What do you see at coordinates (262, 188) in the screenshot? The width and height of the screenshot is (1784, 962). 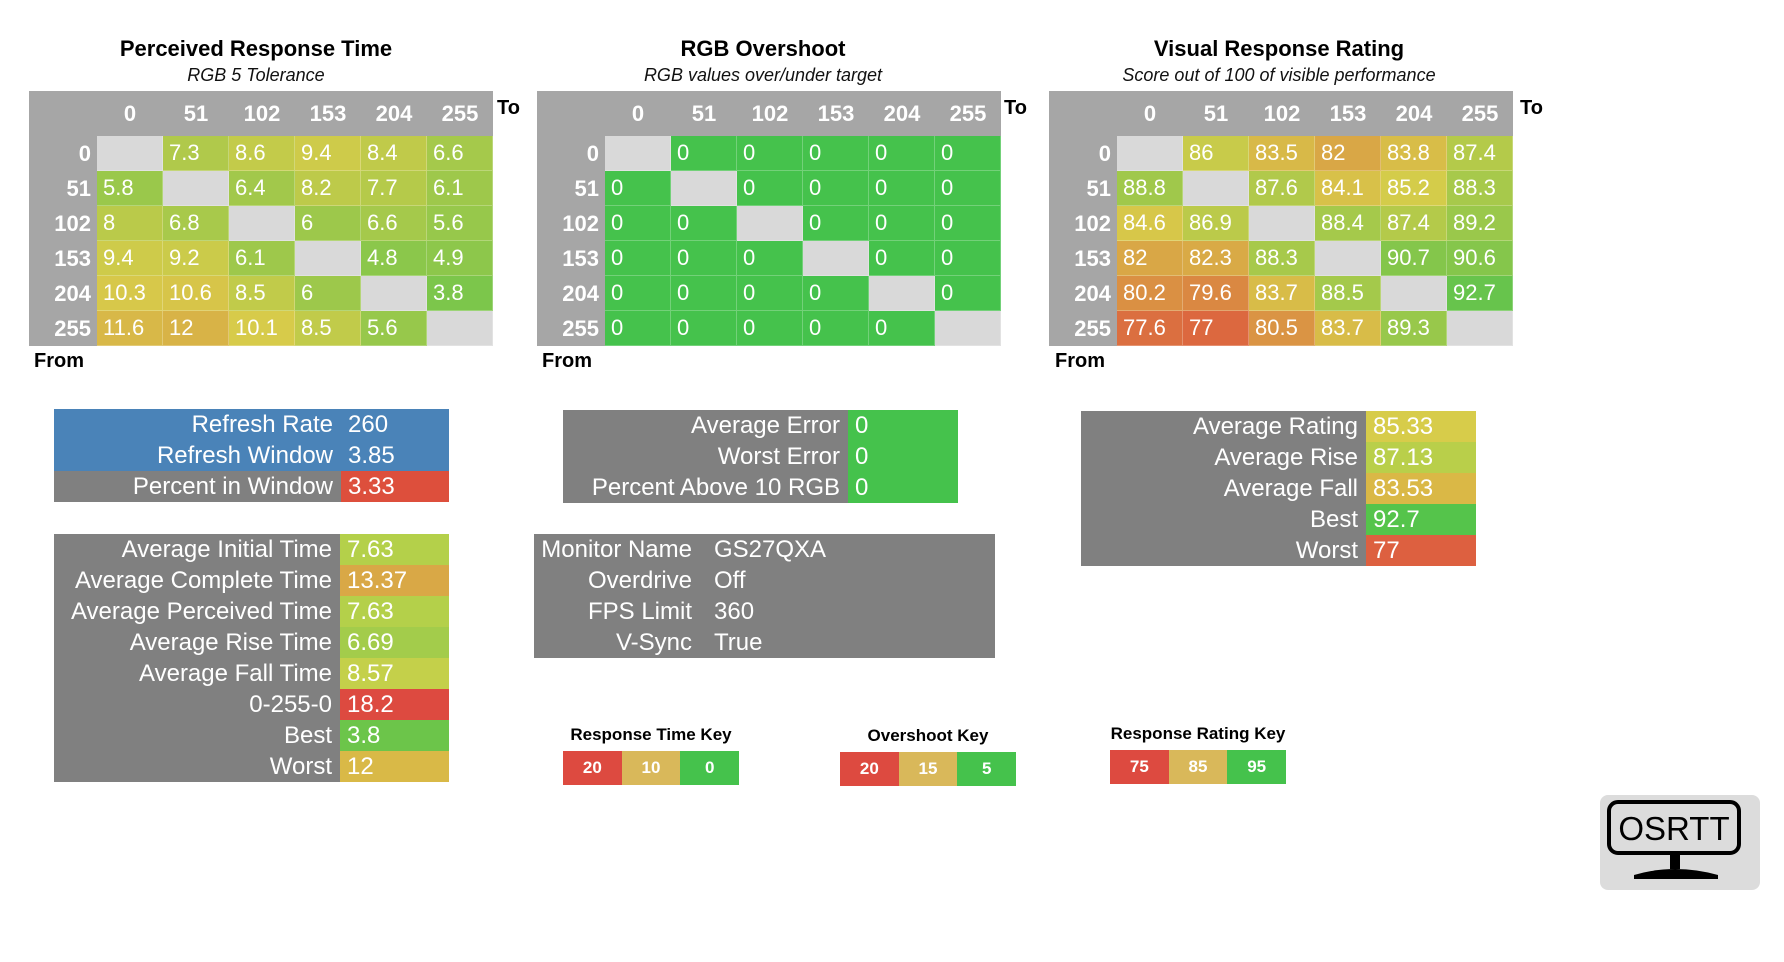 I see `heatmap-cell: 6.4` at bounding box center [262, 188].